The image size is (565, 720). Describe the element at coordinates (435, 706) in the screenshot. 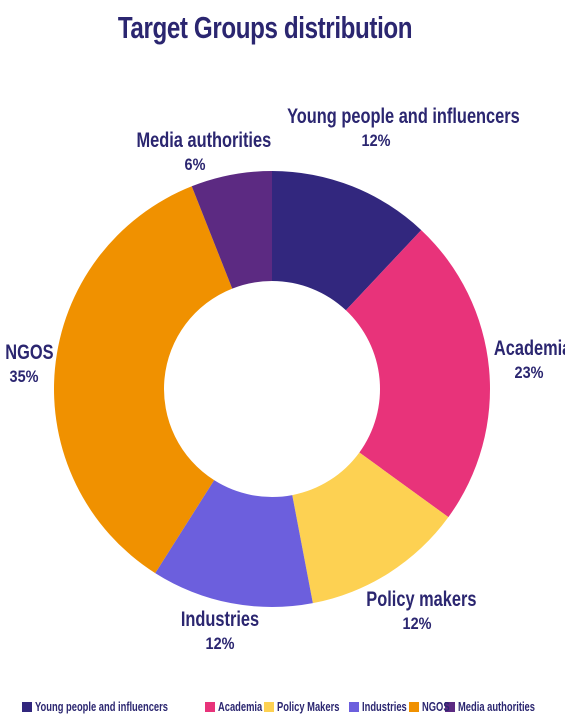

I see `legend-label-ngos: NGOS` at that location.